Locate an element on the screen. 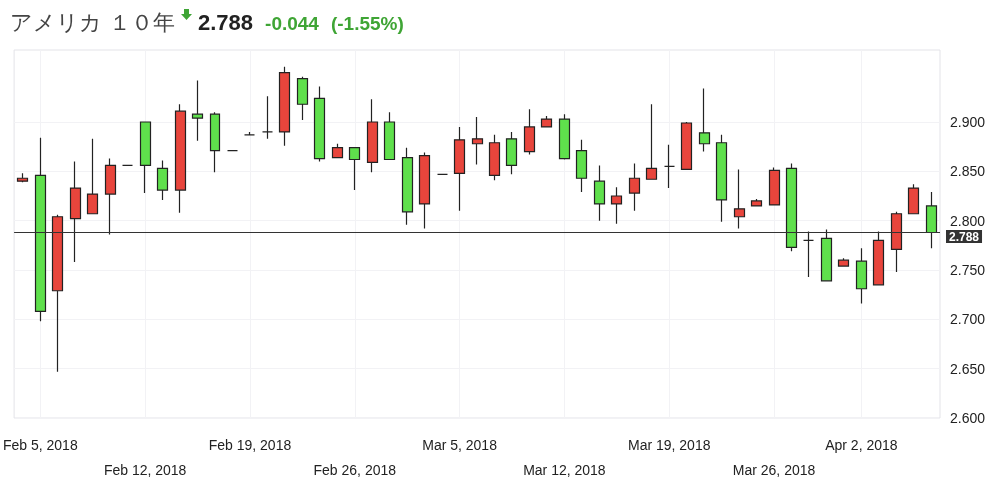 The height and width of the screenshot is (492, 1006). x-tick-label: Apr 2, 2018 is located at coordinates (861, 444).